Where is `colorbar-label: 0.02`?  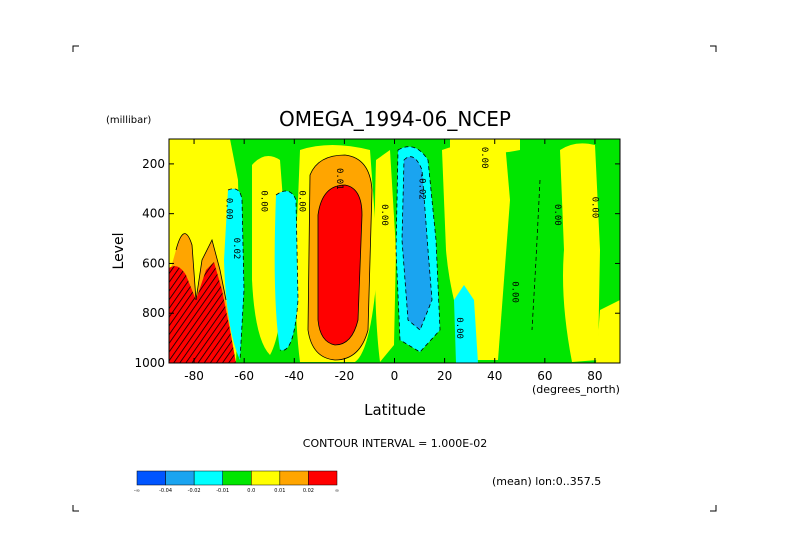 colorbar-label: 0.02 is located at coordinates (308, 491).